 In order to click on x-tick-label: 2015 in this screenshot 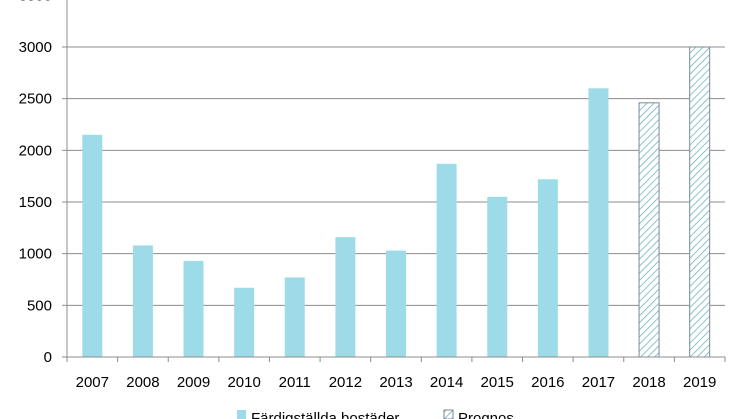, I will do `click(497, 382)`.